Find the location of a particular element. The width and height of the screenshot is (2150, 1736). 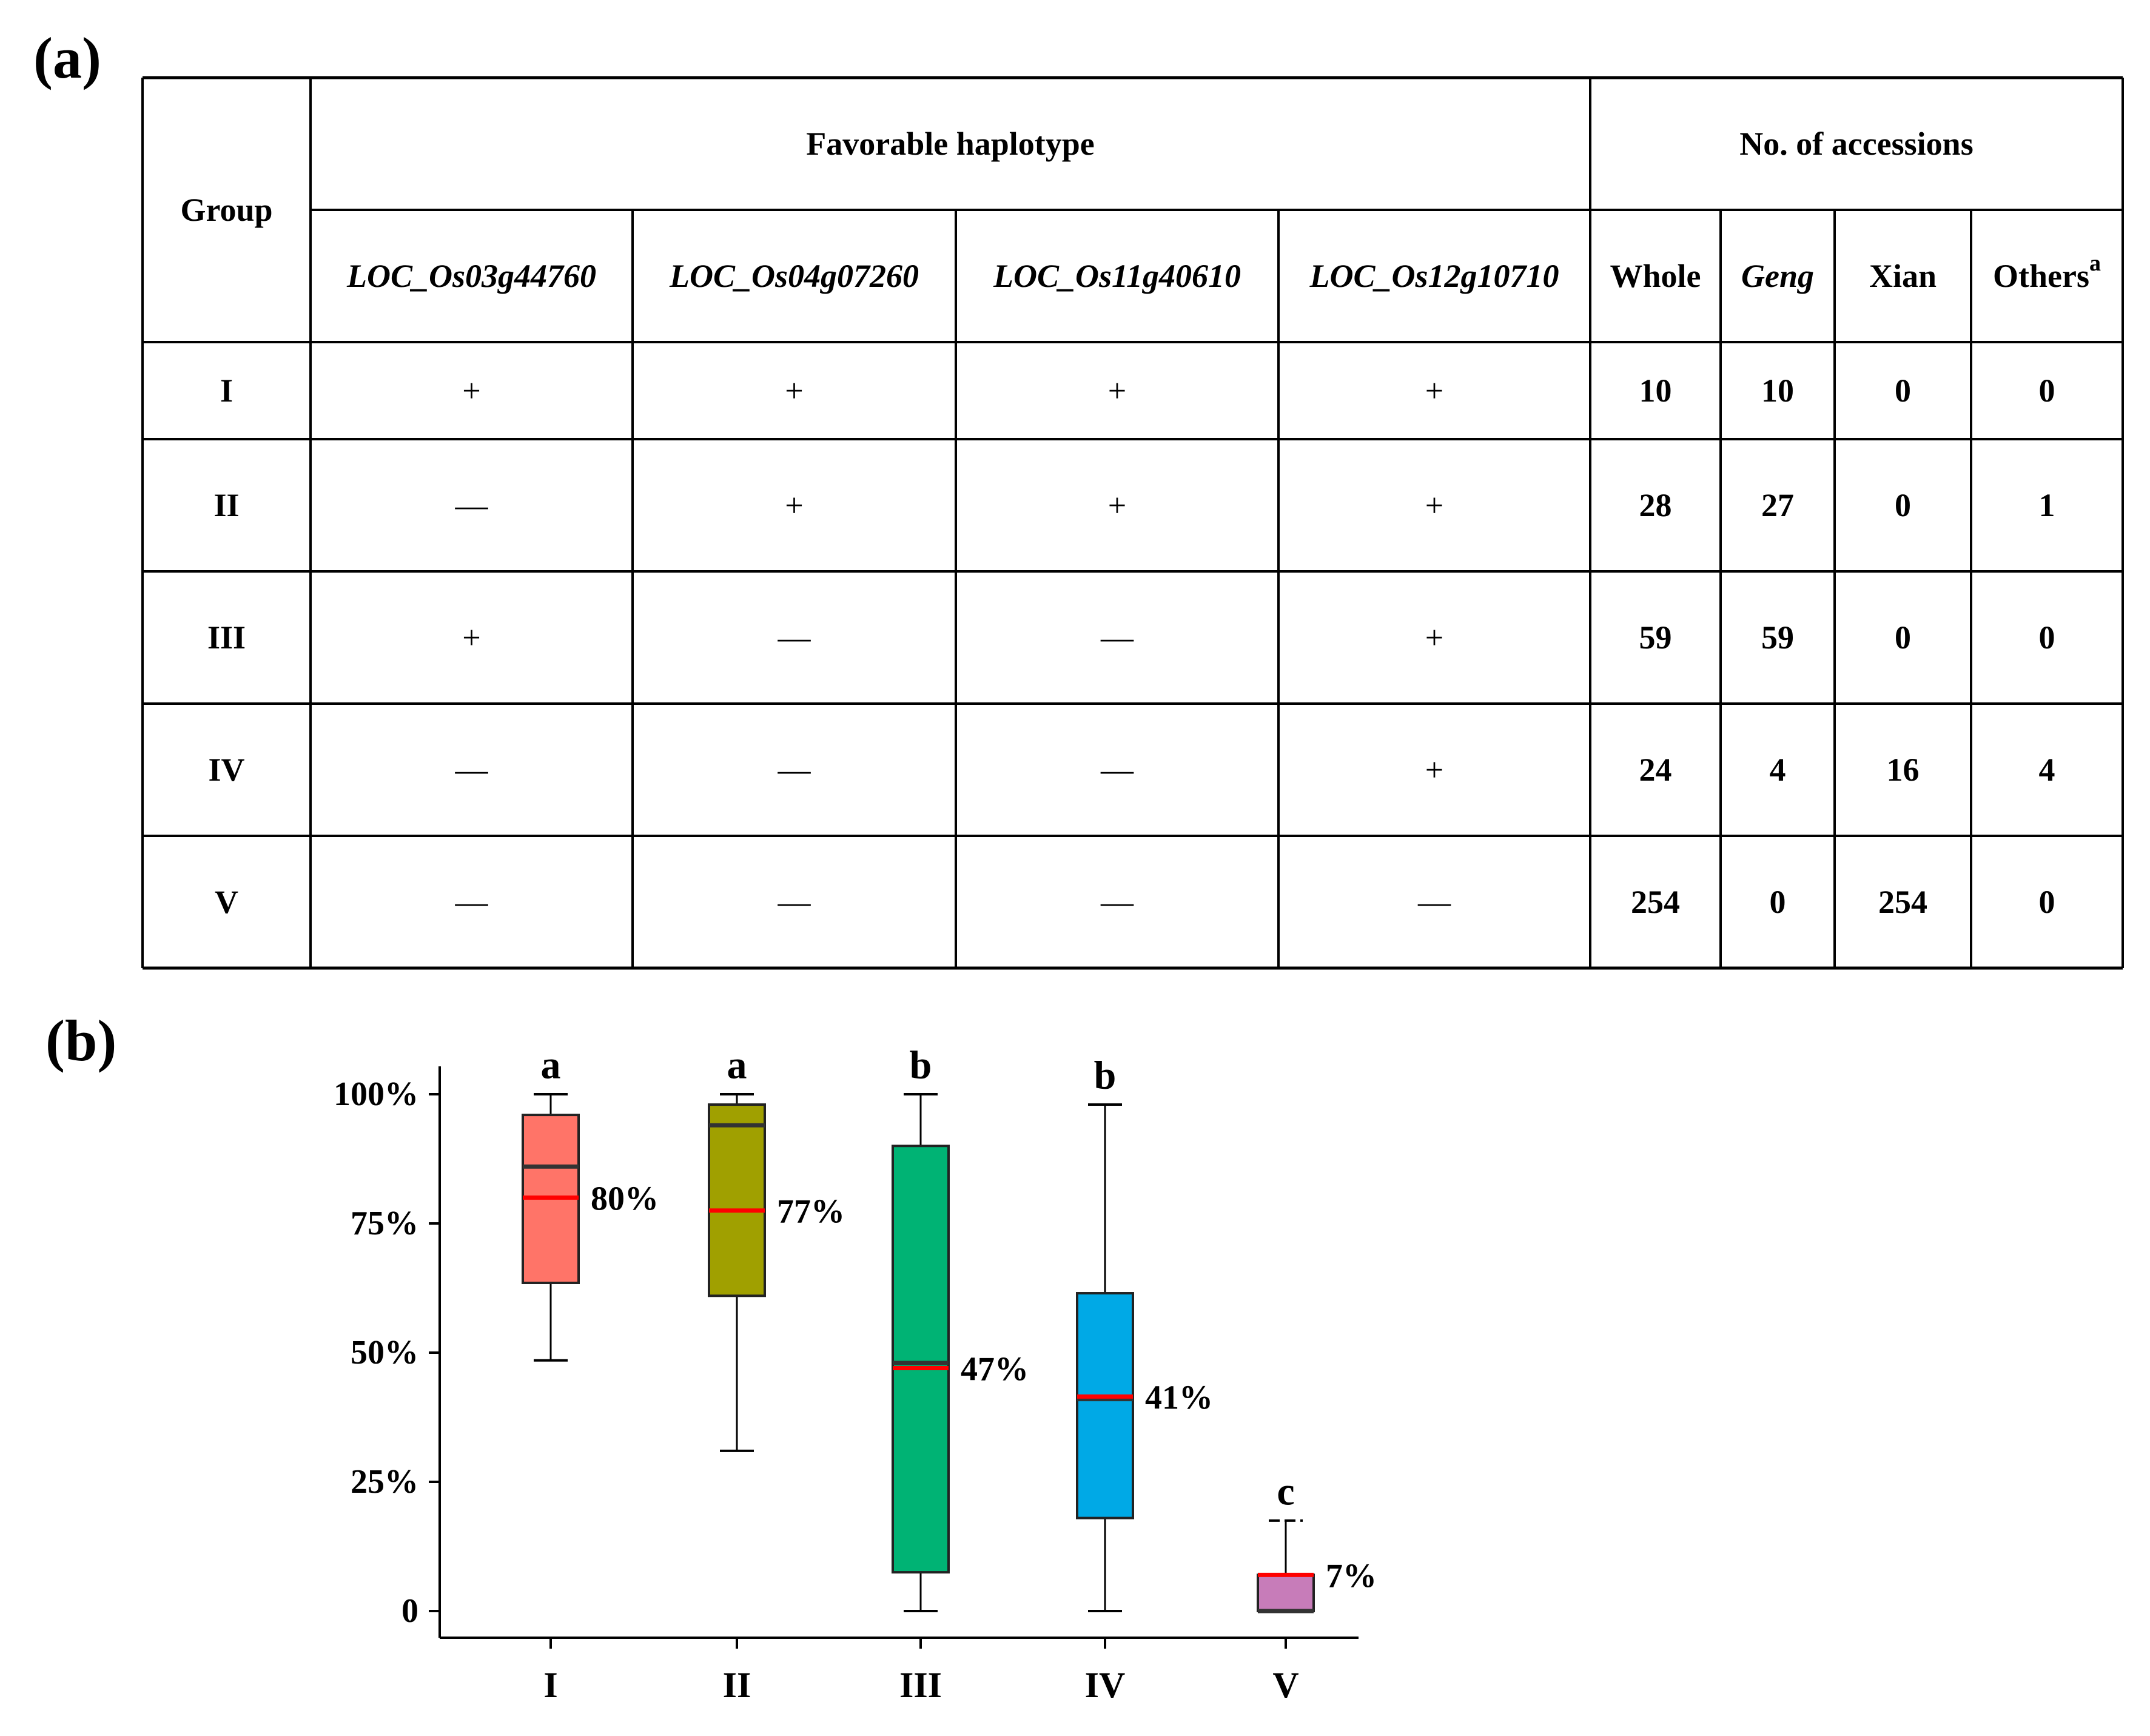

box-group-V: 7% c is located at coordinates (1317, 1541).